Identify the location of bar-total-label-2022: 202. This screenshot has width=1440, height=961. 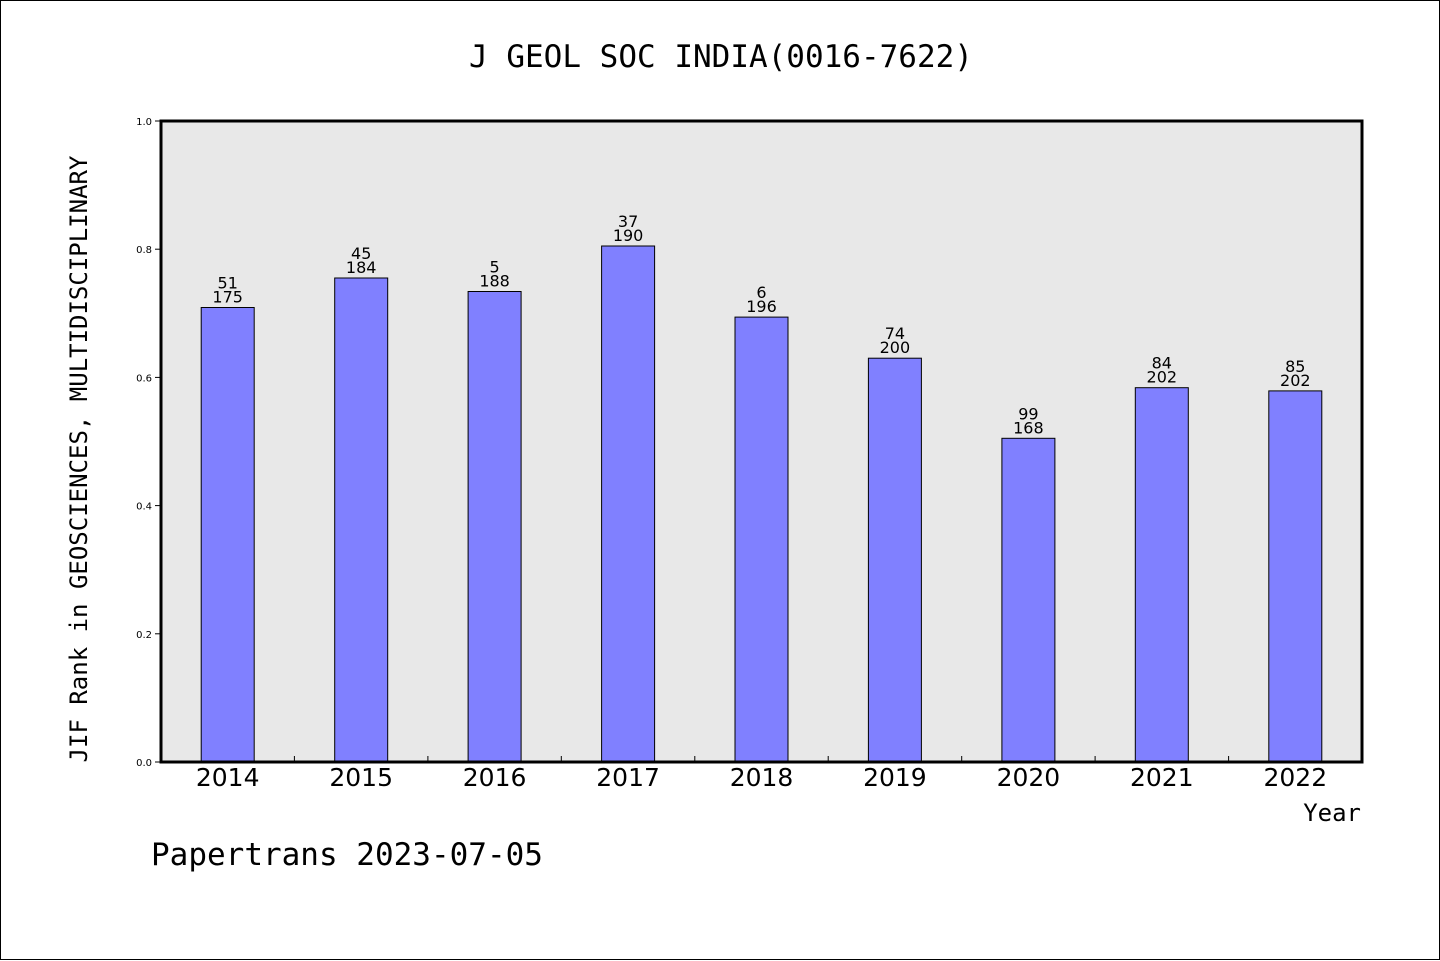
(1295, 380).